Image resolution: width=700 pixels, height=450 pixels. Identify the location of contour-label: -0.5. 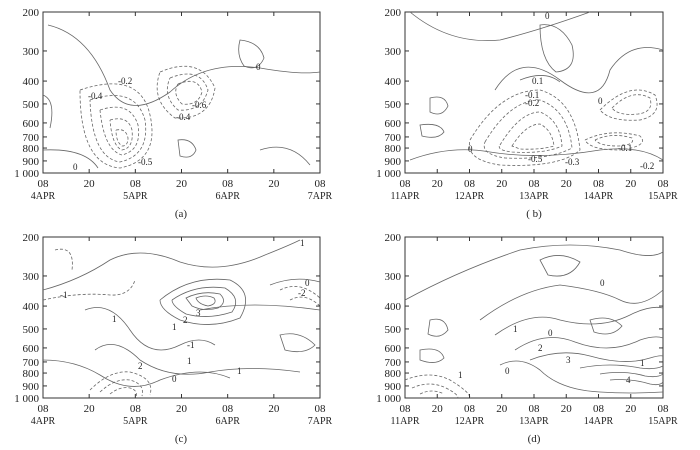
(535, 159).